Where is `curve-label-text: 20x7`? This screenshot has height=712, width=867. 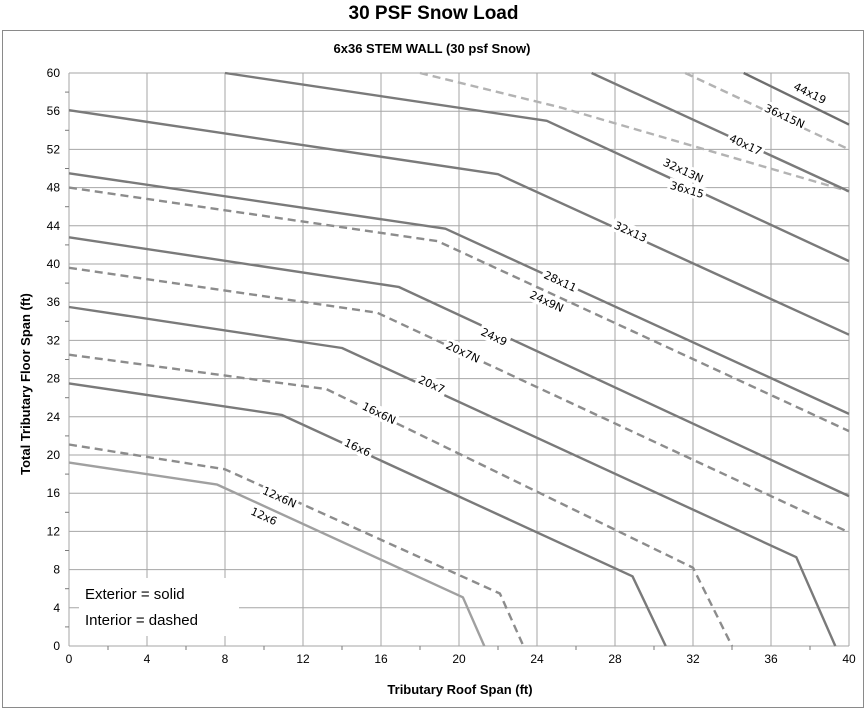
curve-label-text: 20x7 is located at coordinates (431, 384).